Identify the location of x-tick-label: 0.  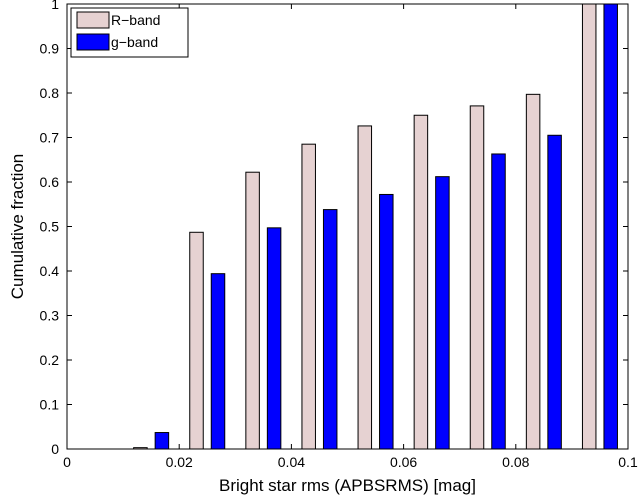
(67, 462).